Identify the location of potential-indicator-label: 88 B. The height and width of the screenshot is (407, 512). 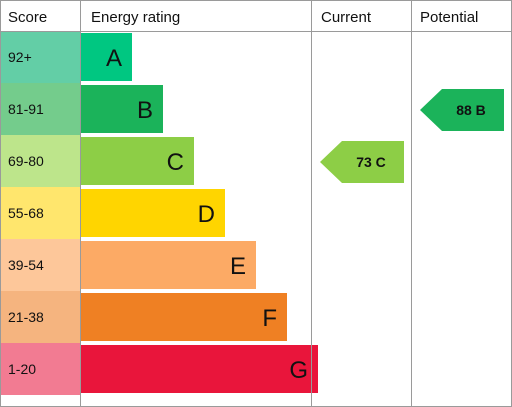
(471, 110).